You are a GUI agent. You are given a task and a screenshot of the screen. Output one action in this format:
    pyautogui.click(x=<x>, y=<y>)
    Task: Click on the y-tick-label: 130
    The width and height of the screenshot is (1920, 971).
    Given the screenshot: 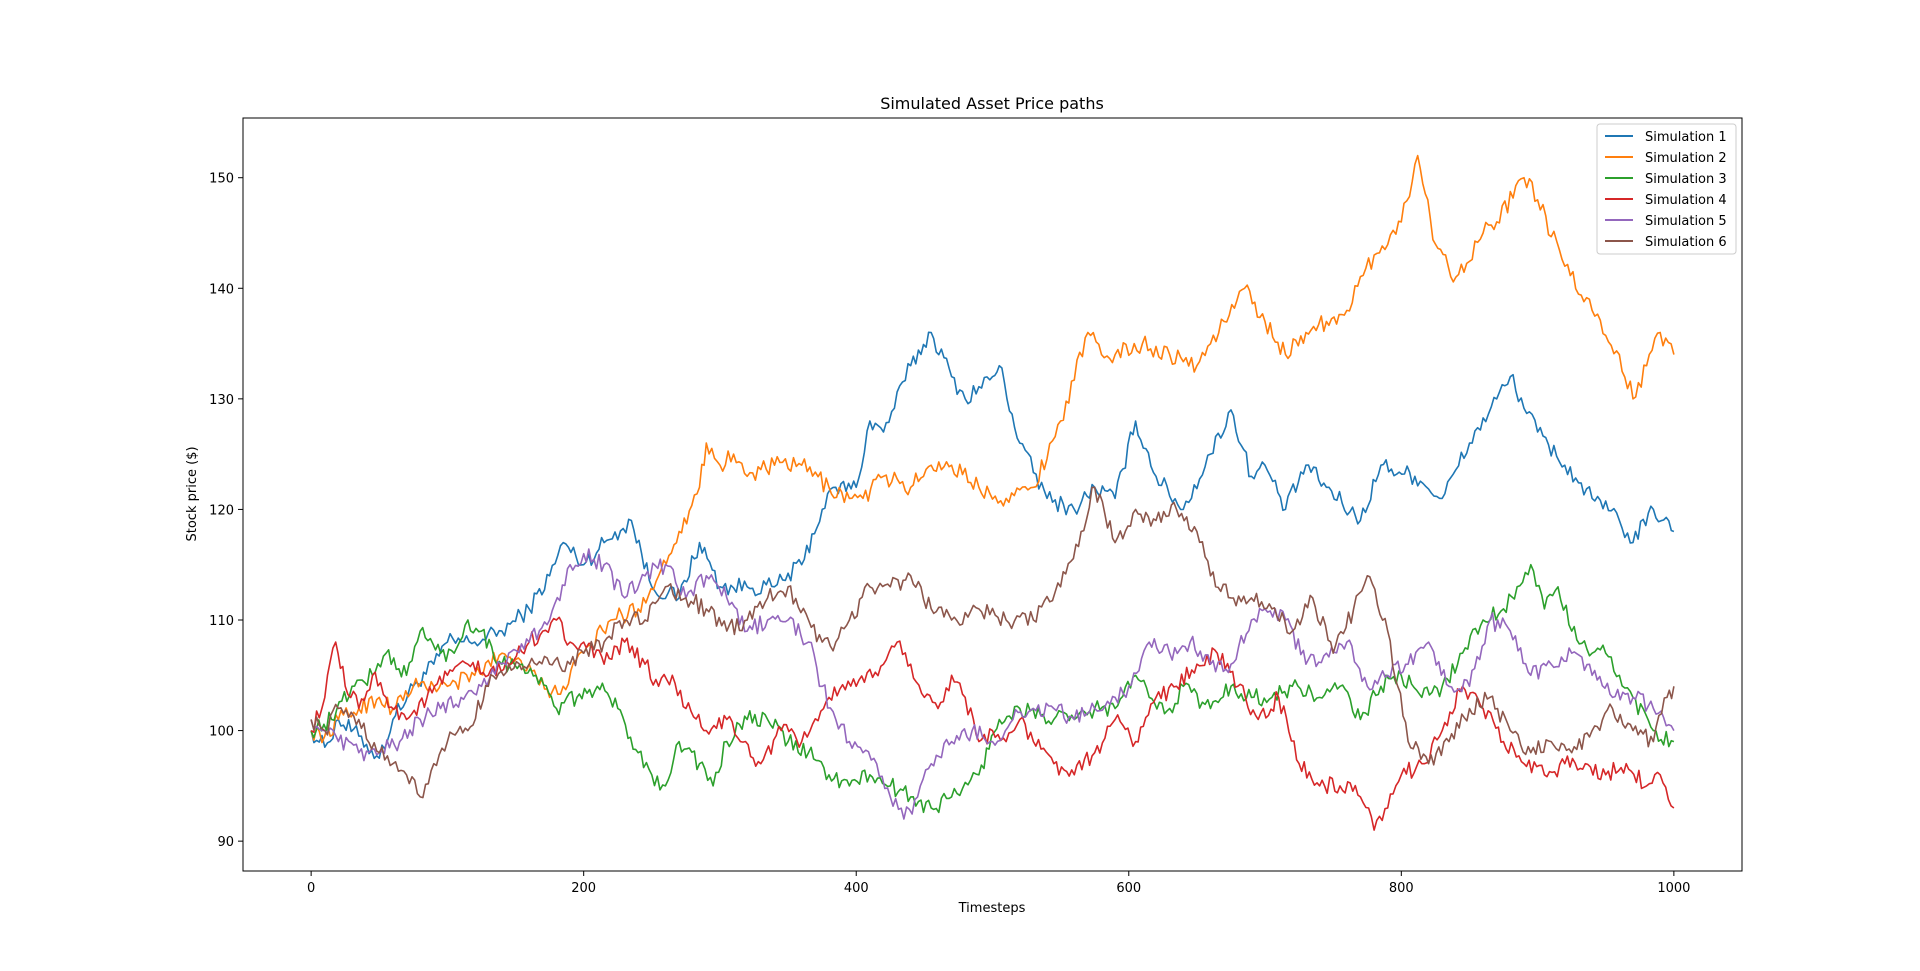 What is the action you would take?
    pyautogui.click(x=221, y=400)
    